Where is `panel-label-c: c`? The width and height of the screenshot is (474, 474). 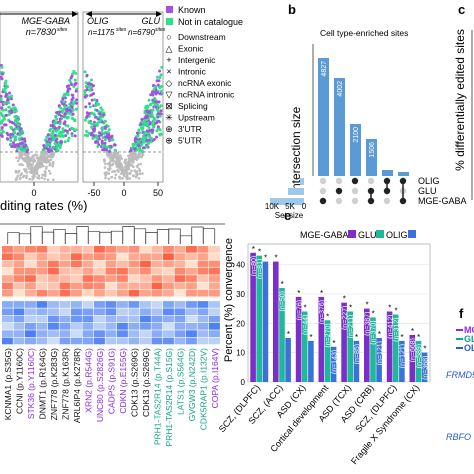 panel-label-c: c is located at coordinates (461, 9).